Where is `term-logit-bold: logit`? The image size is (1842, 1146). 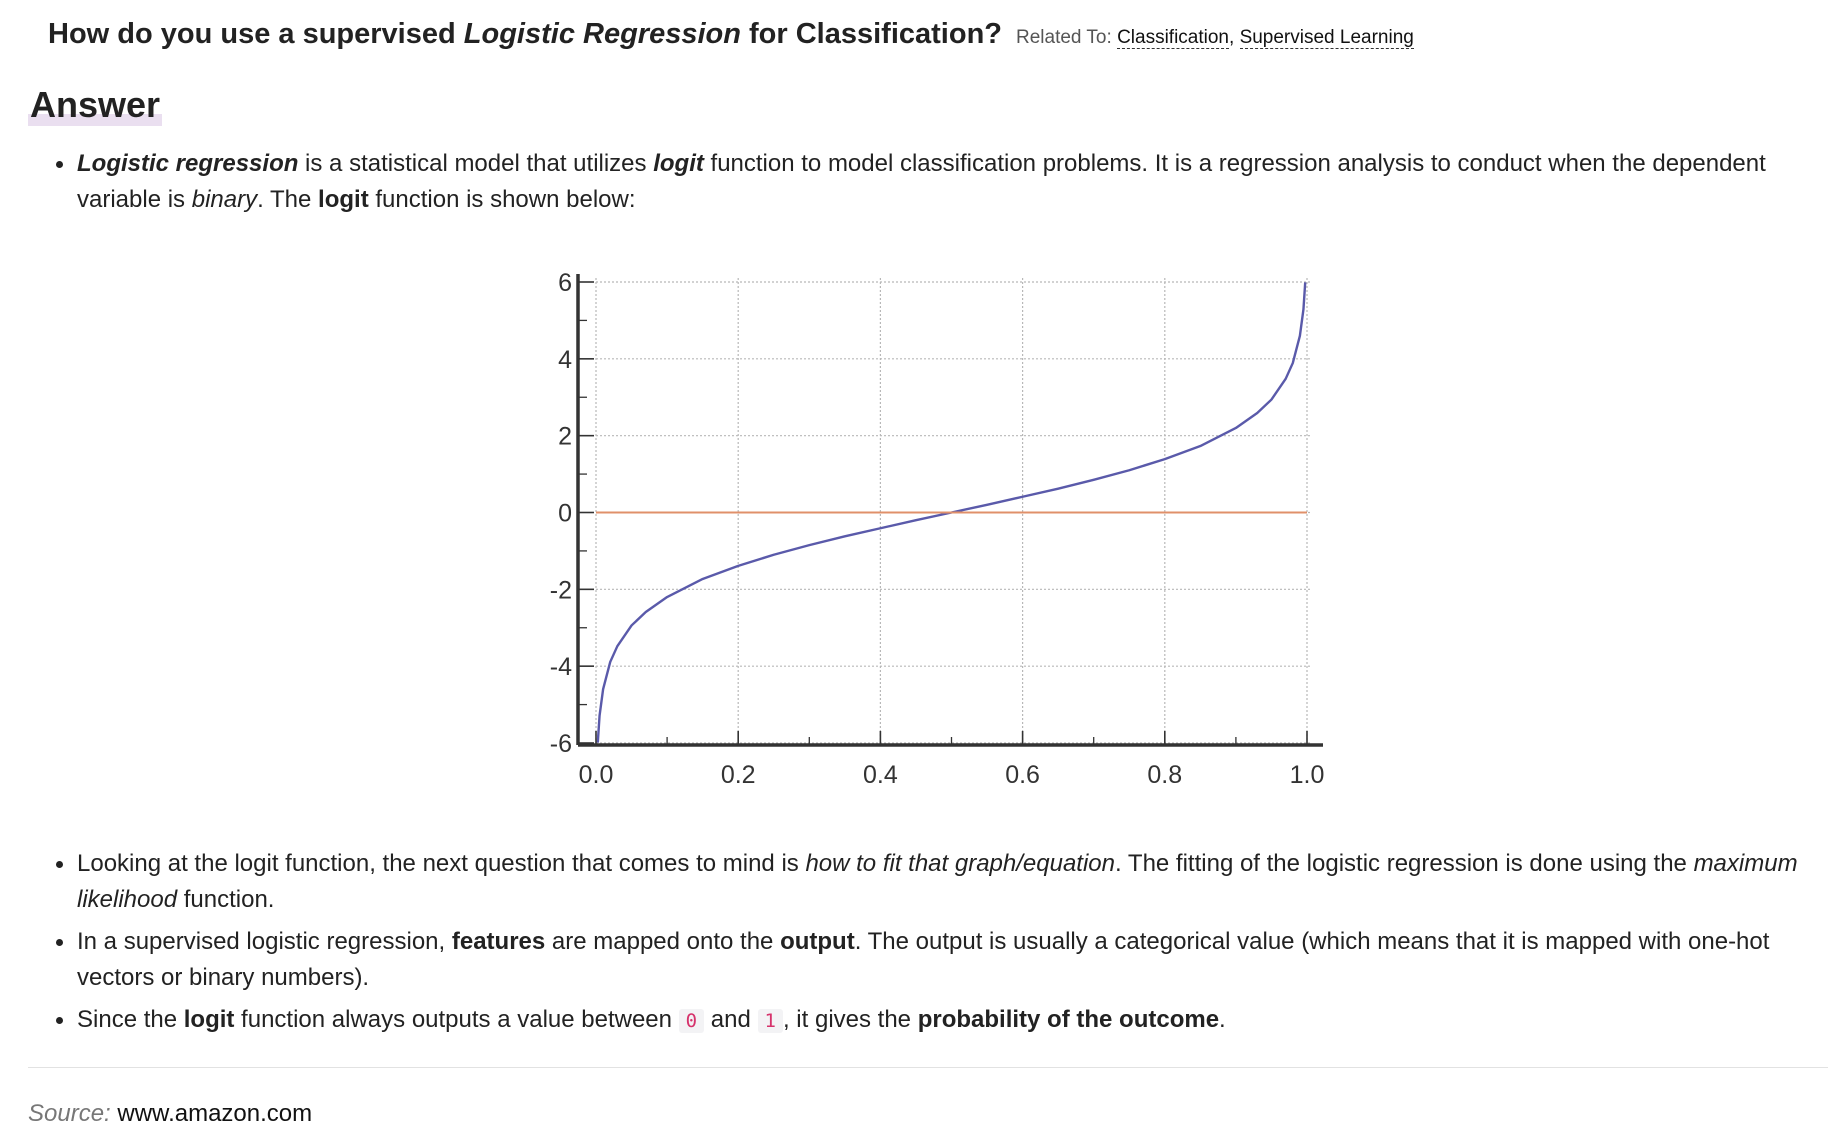 term-logit-bold: logit is located at coordinates (343, 199).